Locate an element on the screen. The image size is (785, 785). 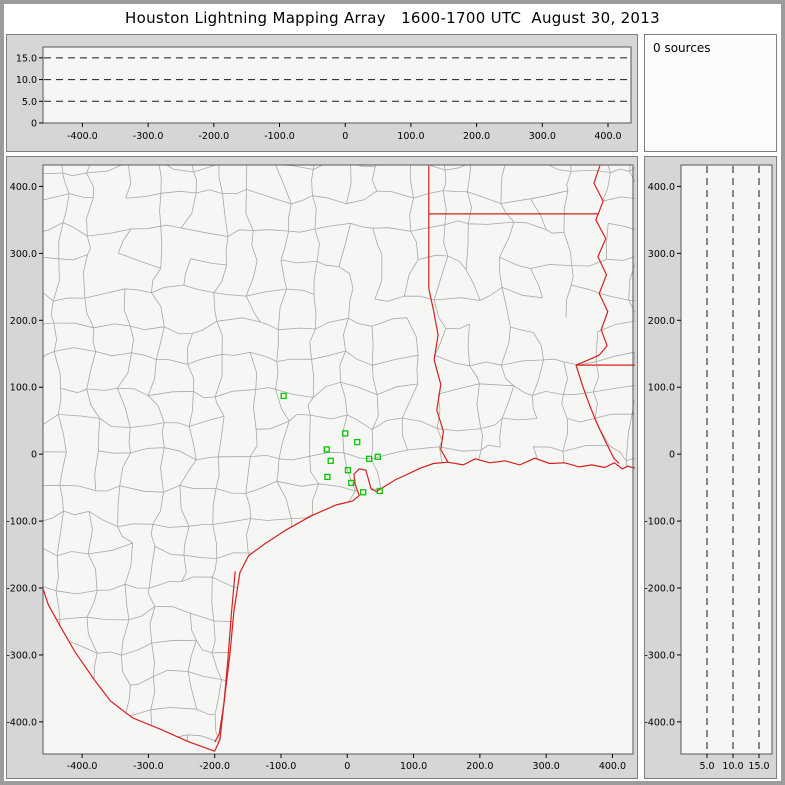
boundary-mississippi-river is located at coordinates (592, 265).